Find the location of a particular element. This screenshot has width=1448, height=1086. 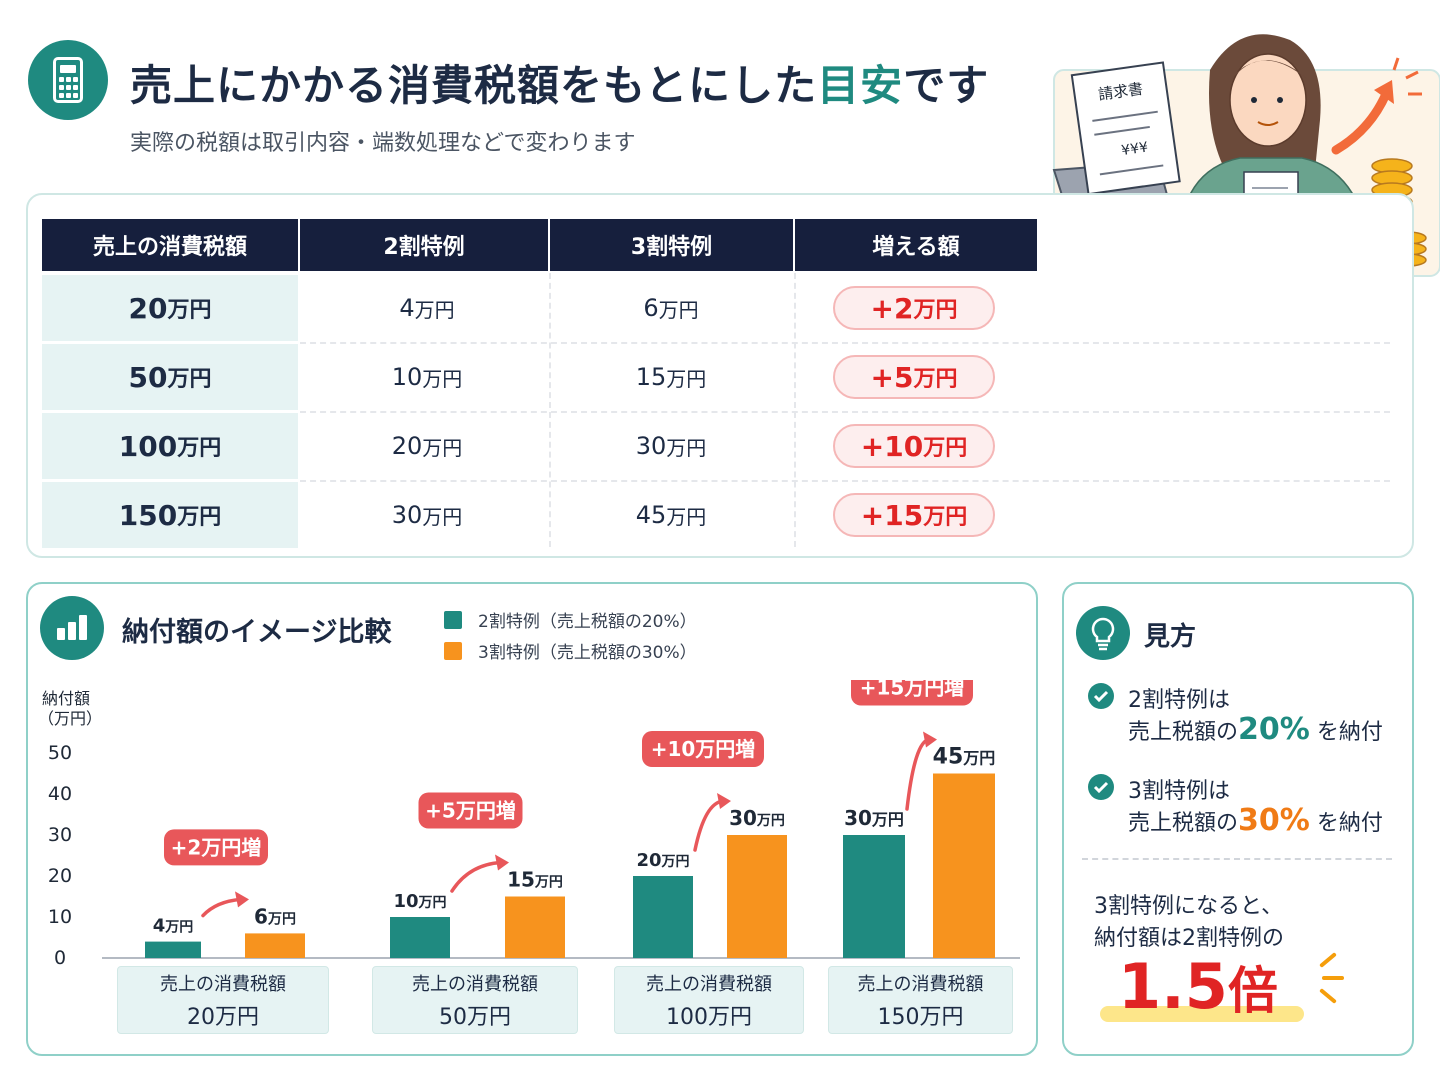

increase-badge-label: +2万円増 is located at coordinates (216, 847).